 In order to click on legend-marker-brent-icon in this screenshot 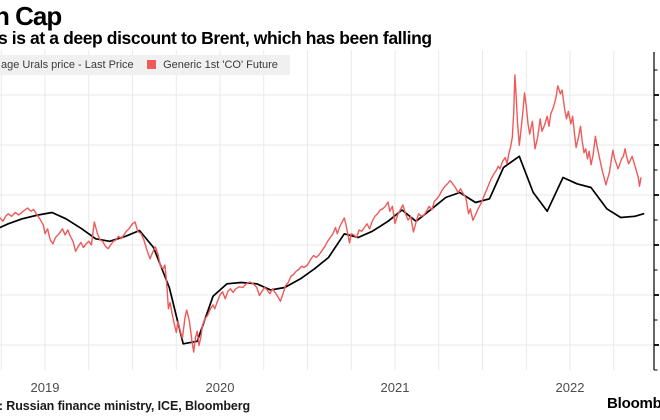, I will do `click(151, 64)`.